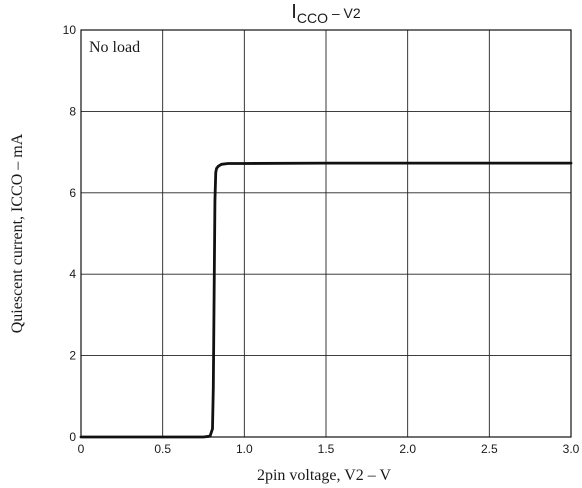 This screenshot has width=582, height=488. I want to click on chart-title-main: I, so click(294, 12).